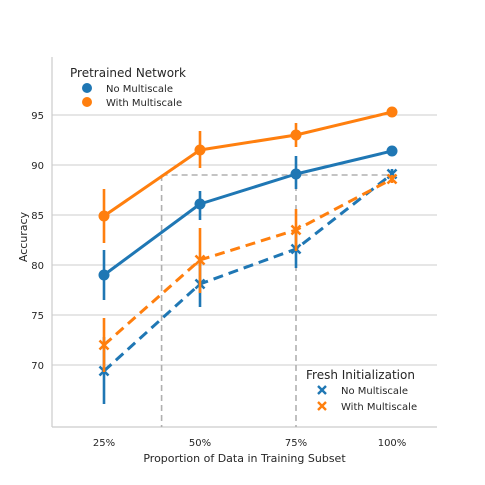 The image size is (485, 485). What do you see at coordinates (23, 236) in the screenshot?
I see `y-axis-title: Accuracy` at bounding box center [23, 236].